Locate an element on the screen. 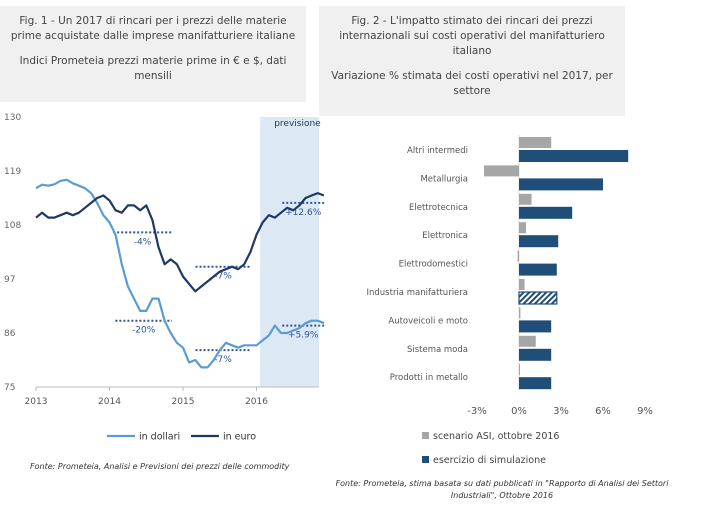  x-tick-label: 2013 is located at coordinates (36, 402).